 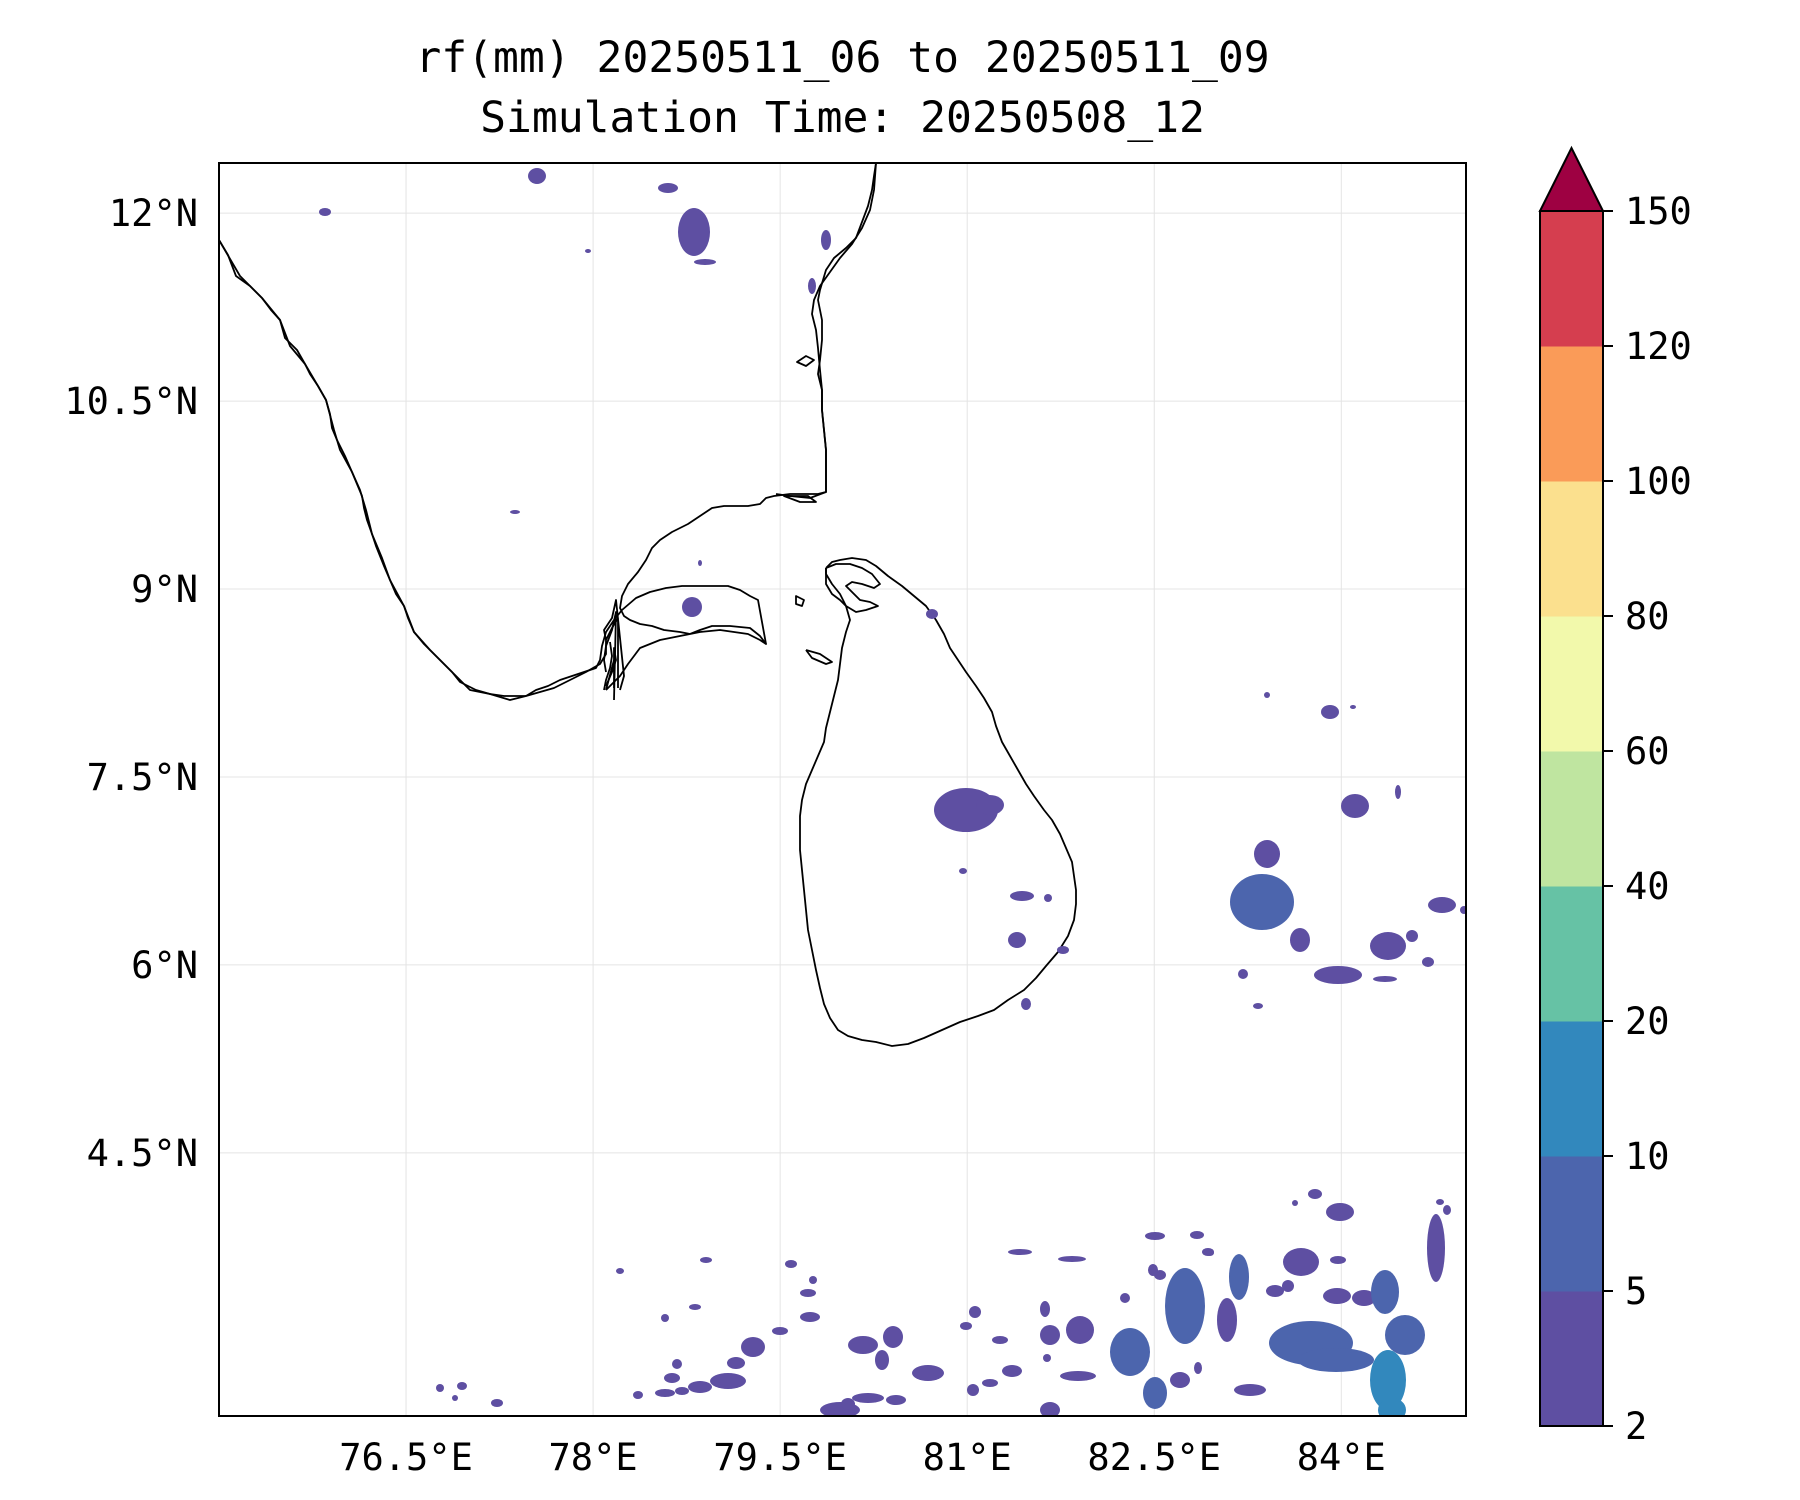 What do you see at coordinates (153, 213) in the screenshot?
I see `lat-tick-label: 12°N` at bounding box center [153, 213].